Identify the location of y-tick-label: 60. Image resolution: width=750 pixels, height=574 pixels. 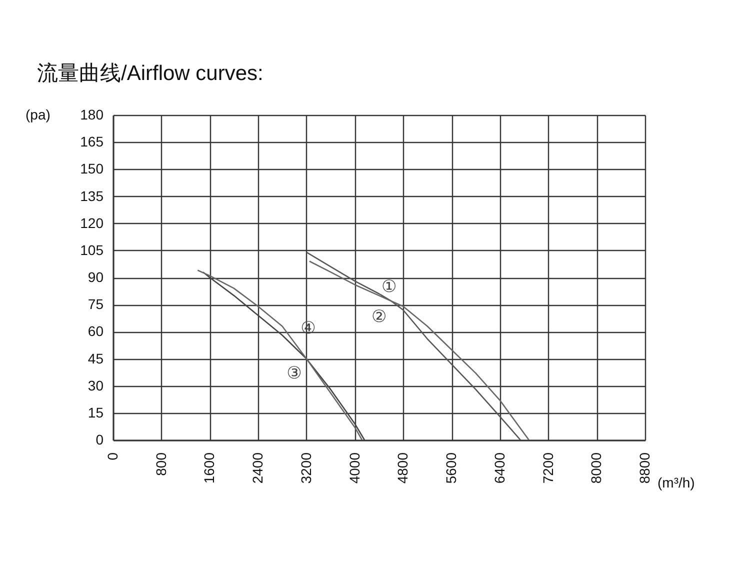
(96, 331).